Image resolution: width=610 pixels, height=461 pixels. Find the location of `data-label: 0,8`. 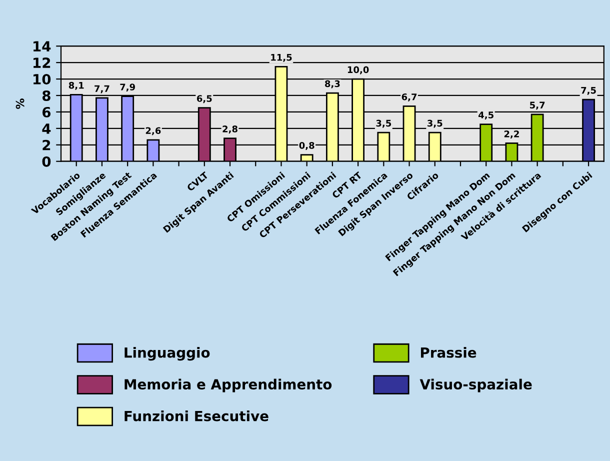

data-label: 0,8 is located at coordinates (306, 146).